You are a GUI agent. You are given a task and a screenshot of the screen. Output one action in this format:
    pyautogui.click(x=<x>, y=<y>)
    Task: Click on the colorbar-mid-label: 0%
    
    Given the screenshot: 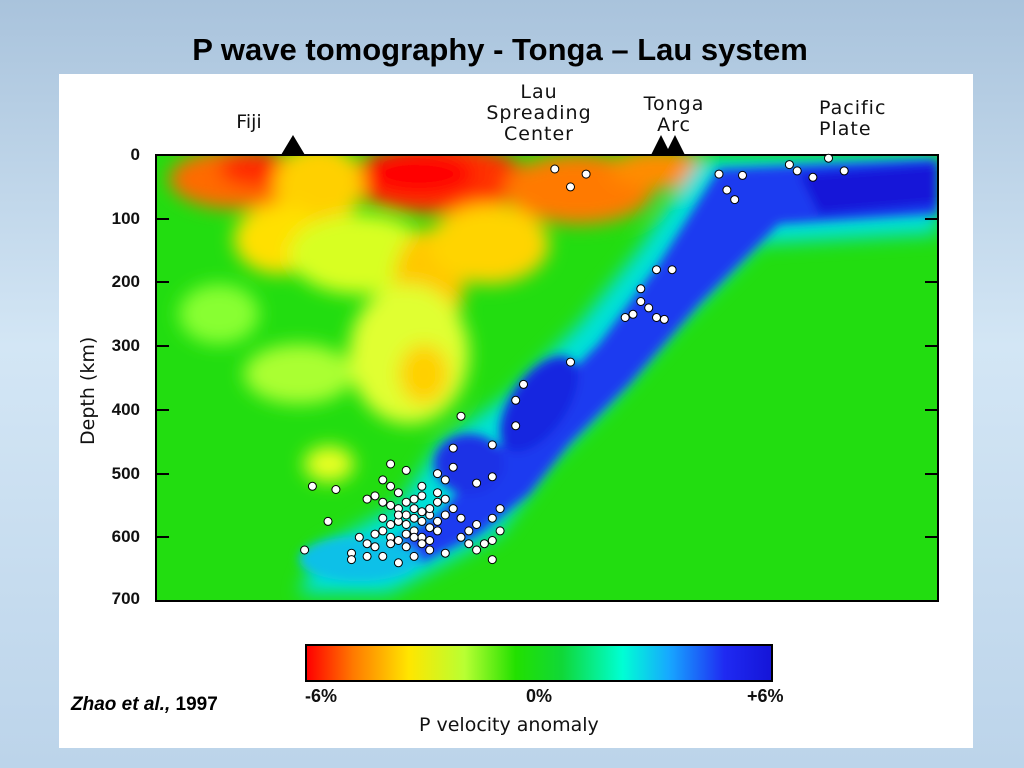 What is the action you would take?
    pyautogui.click(x=539, y=696)
    